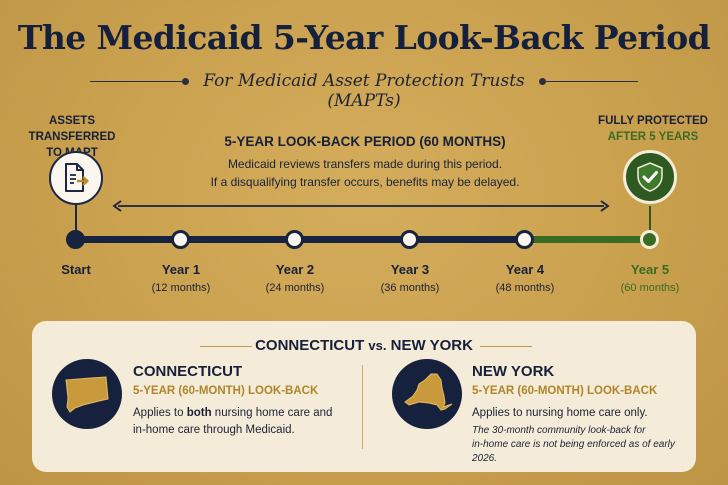  Describe the element at coordinates (214, 430) in the screenshot. I see `ct-description-line2: in-home care through Medicaid.` at that location.